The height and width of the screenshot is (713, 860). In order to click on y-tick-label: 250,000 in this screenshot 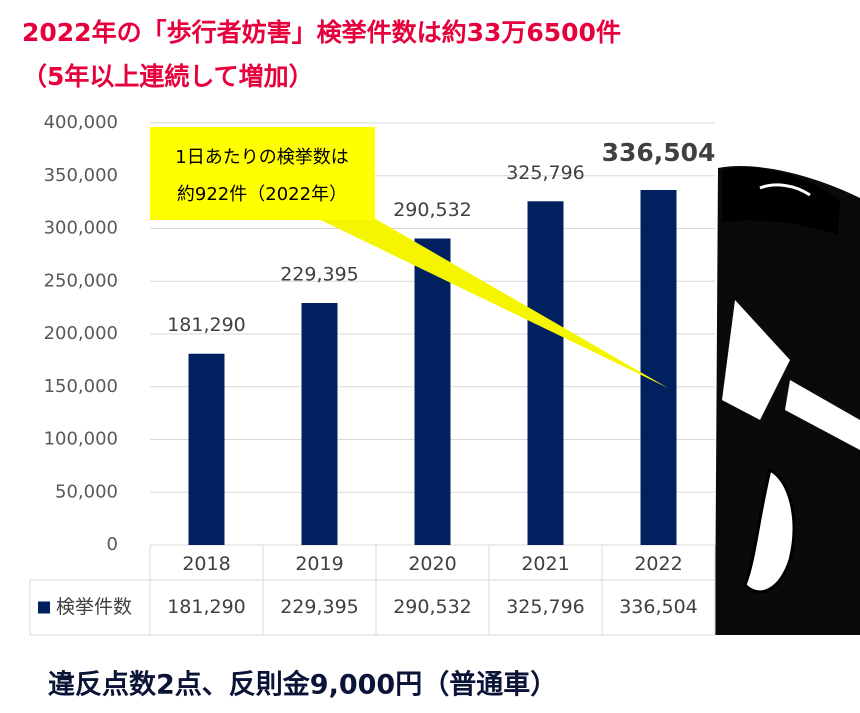, I will do `click(81, 280)`.